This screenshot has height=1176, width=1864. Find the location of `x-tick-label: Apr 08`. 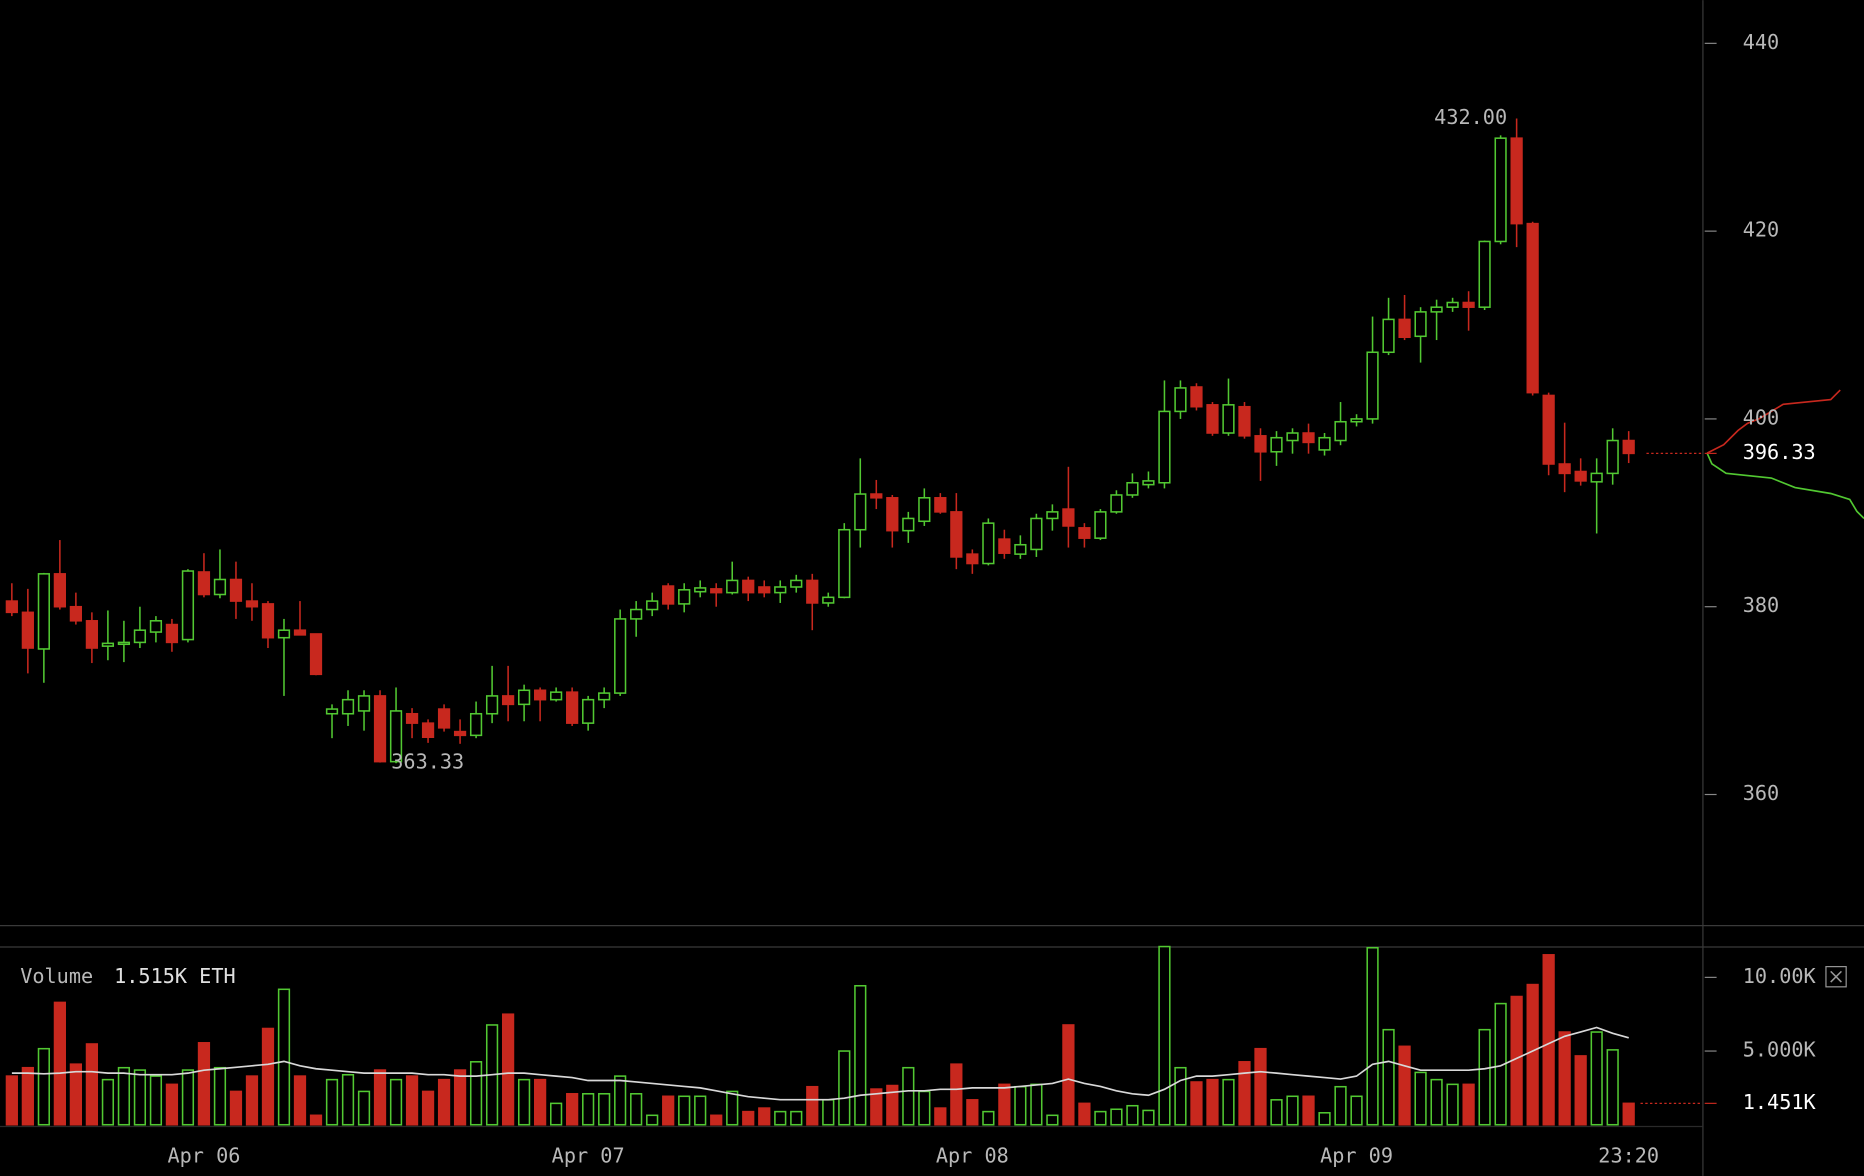

x-tick-label: Apr 08 is located at coordinates (972, 1155).